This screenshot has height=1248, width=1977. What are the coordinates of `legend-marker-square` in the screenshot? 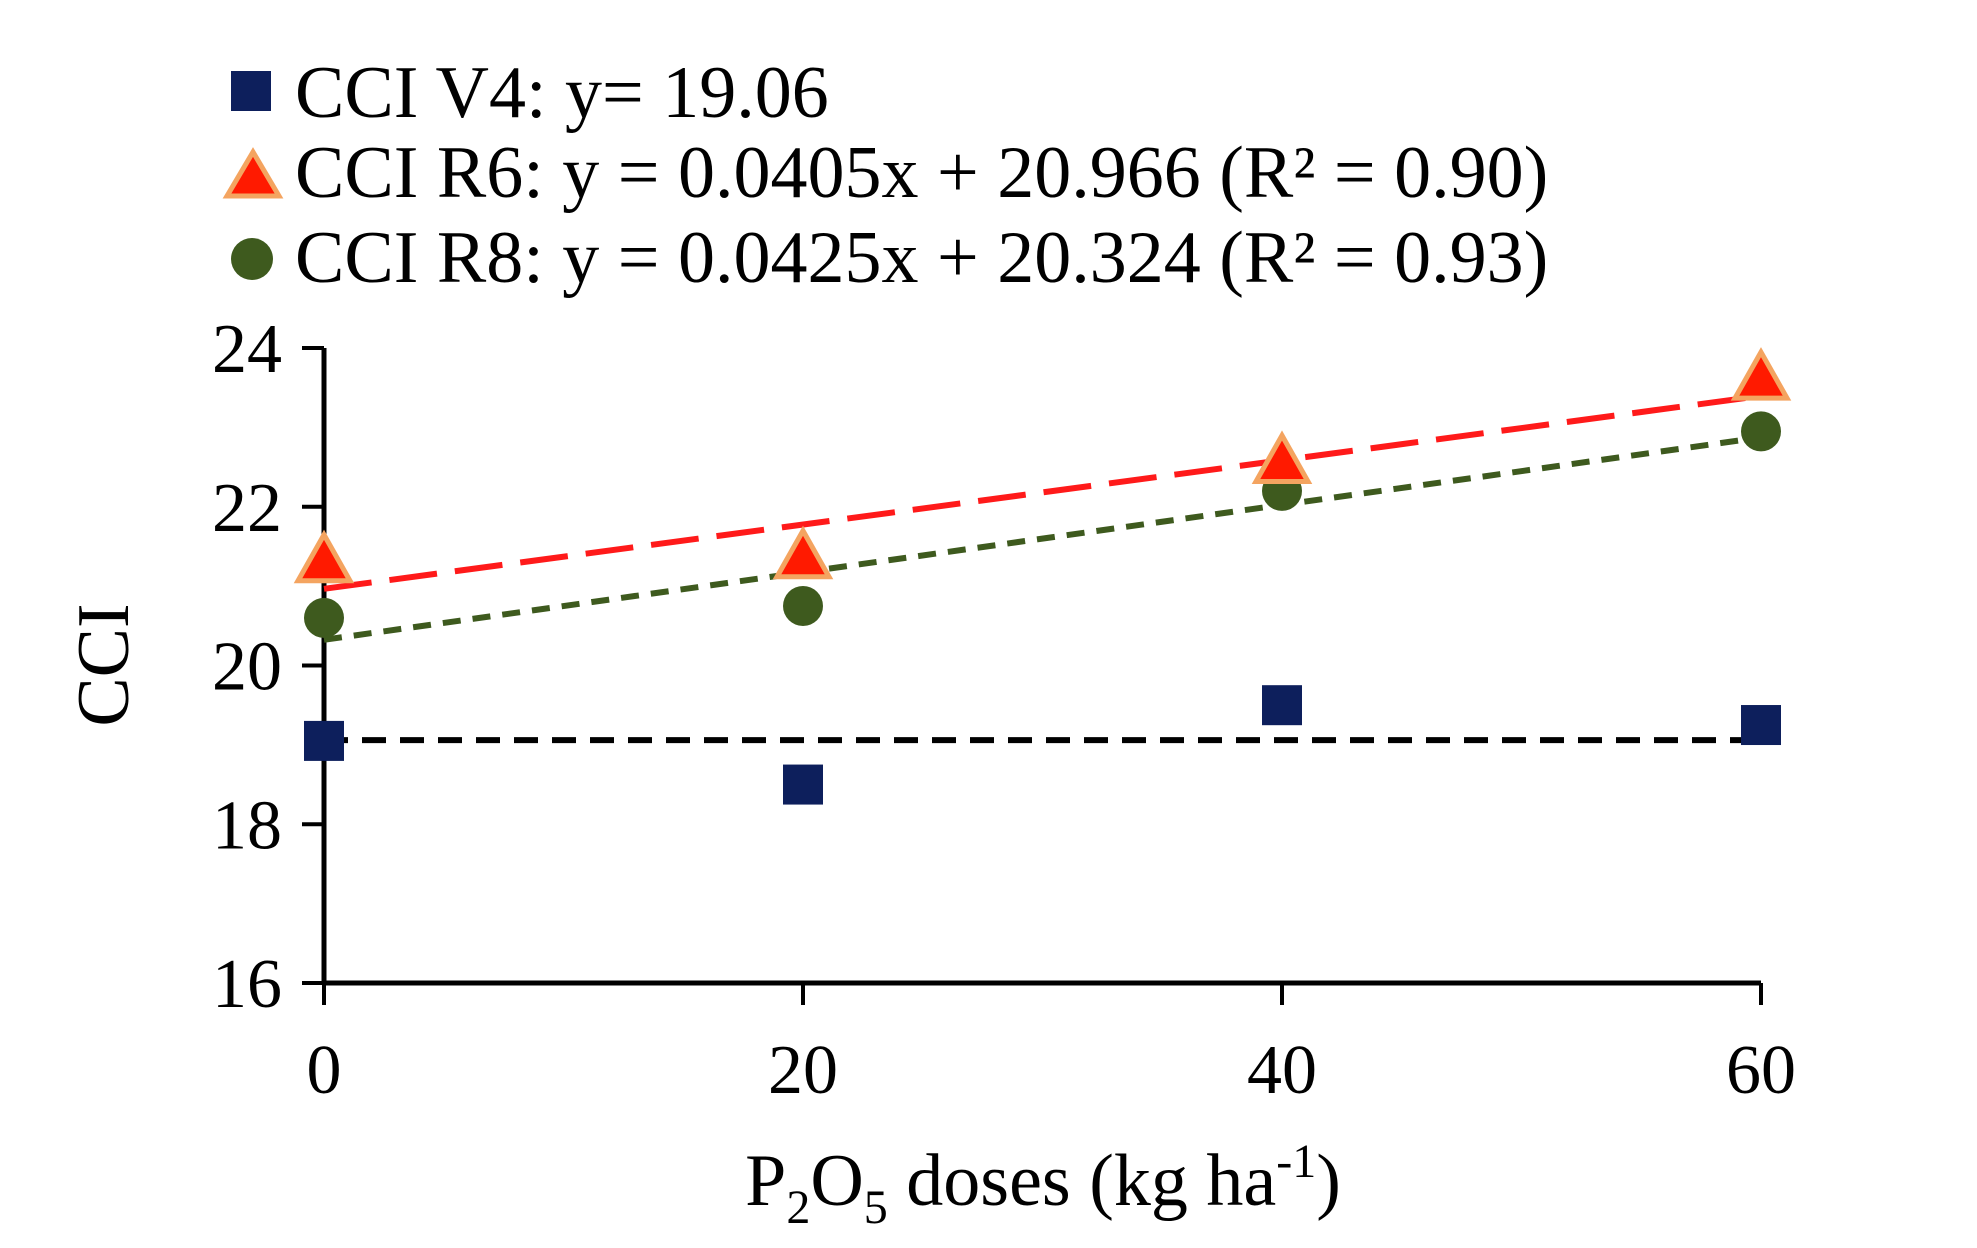 It's located at (251, 91).